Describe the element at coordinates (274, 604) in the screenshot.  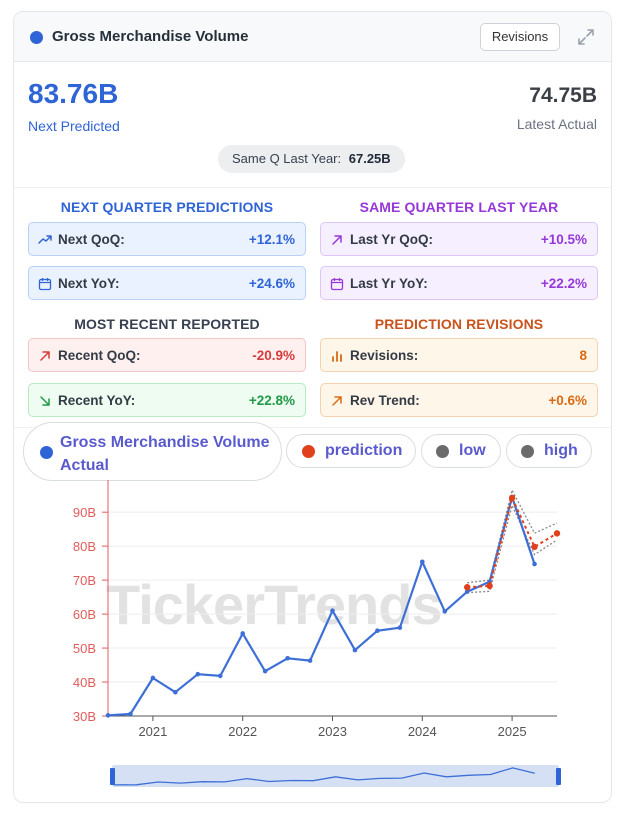
I see `watermark: TickerTrends` at that location.